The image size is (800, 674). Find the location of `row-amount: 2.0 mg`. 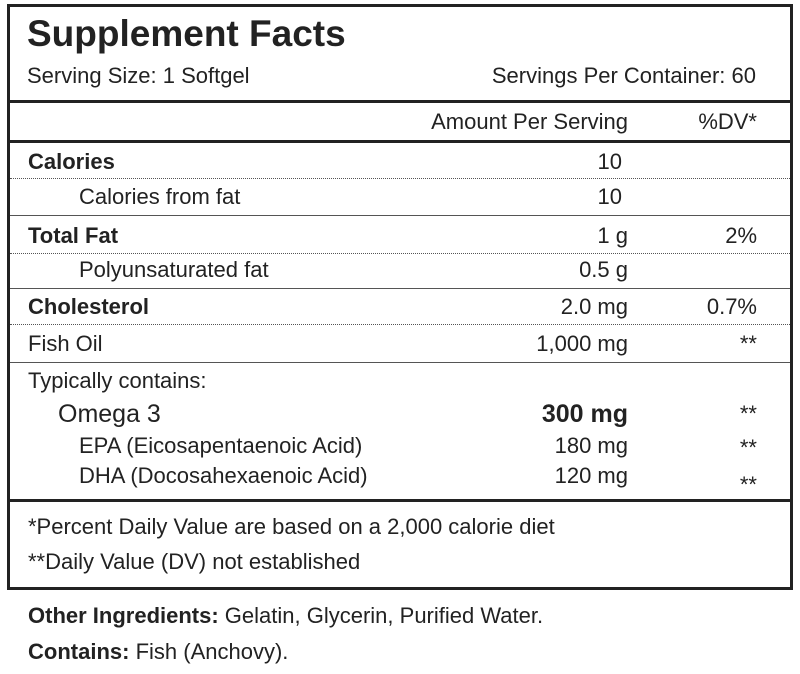

row-amount: 2.0 mg is located at coordinates (594, 306).